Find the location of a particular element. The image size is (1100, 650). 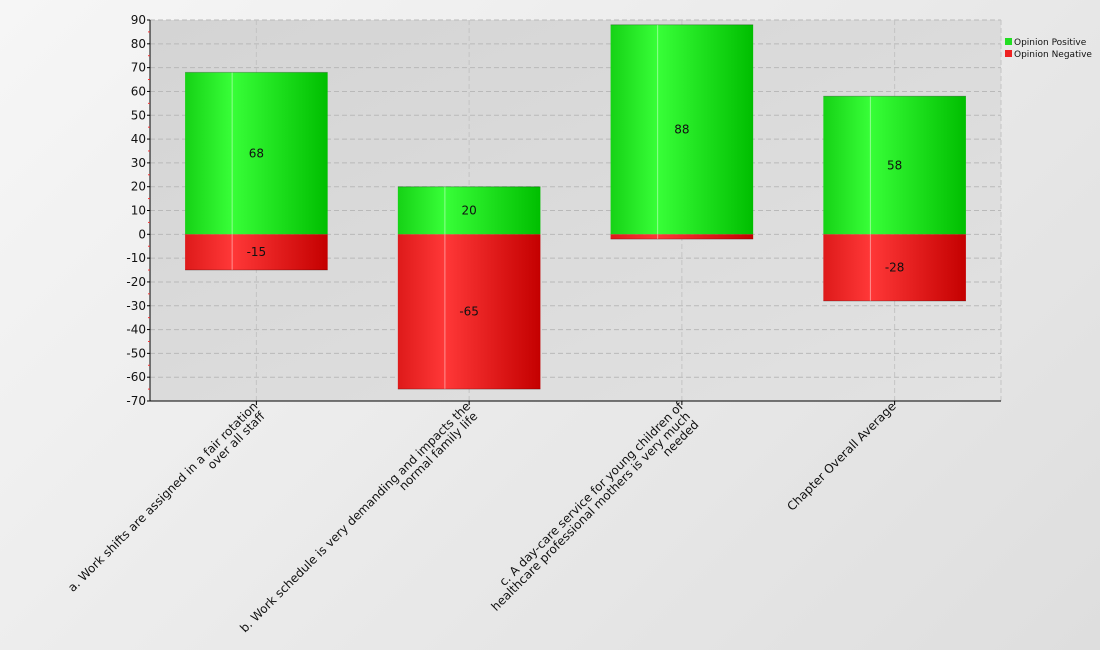

y-tick-label: -20 is located at coordinates (136, 282).